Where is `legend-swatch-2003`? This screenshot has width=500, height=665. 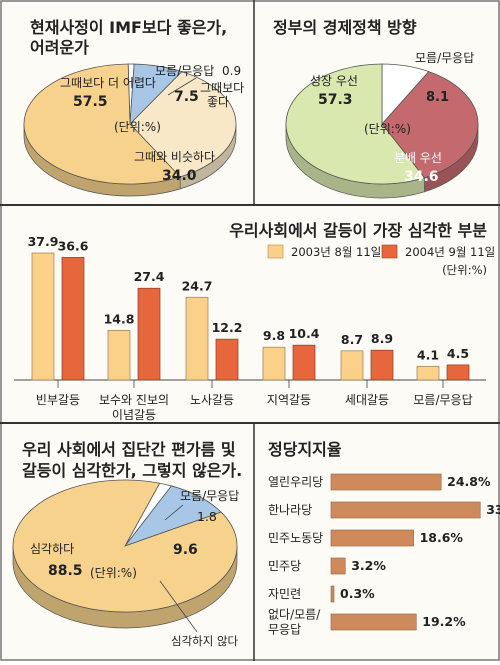
legend-swatch-2003 is located at coordinates (275, 251).